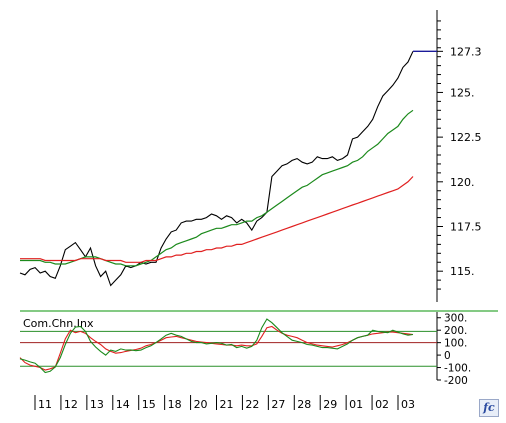  I want to click on date-tick-label: 03, so click(408, 404).